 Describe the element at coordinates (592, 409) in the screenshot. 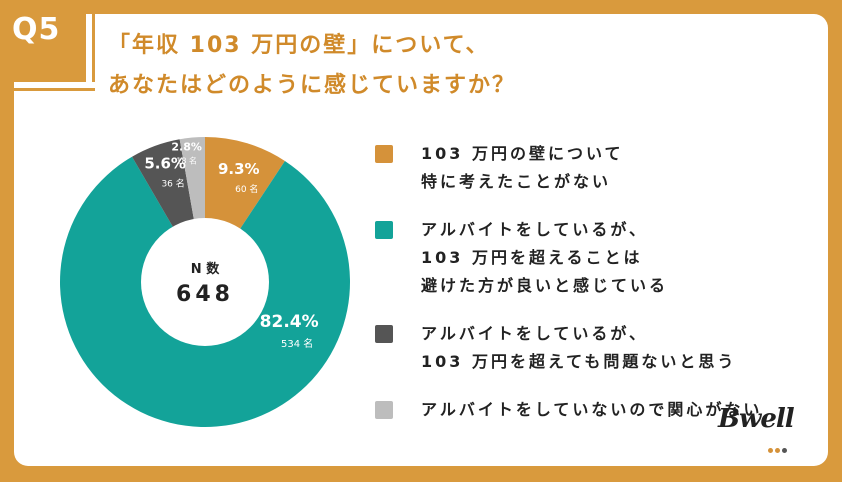

I see `legend-label-4-line-1: アルバイトをしていないので関心がない` at that location.